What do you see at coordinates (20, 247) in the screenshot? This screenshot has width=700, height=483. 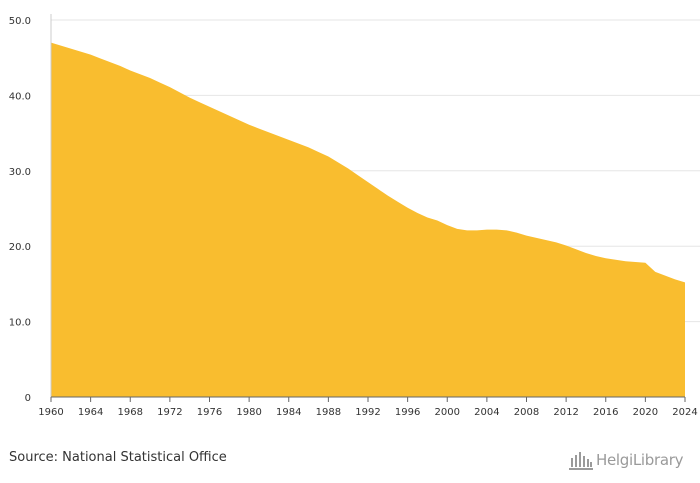 I see `y-tick-label: 20.0` at bounding box center [20, 247].